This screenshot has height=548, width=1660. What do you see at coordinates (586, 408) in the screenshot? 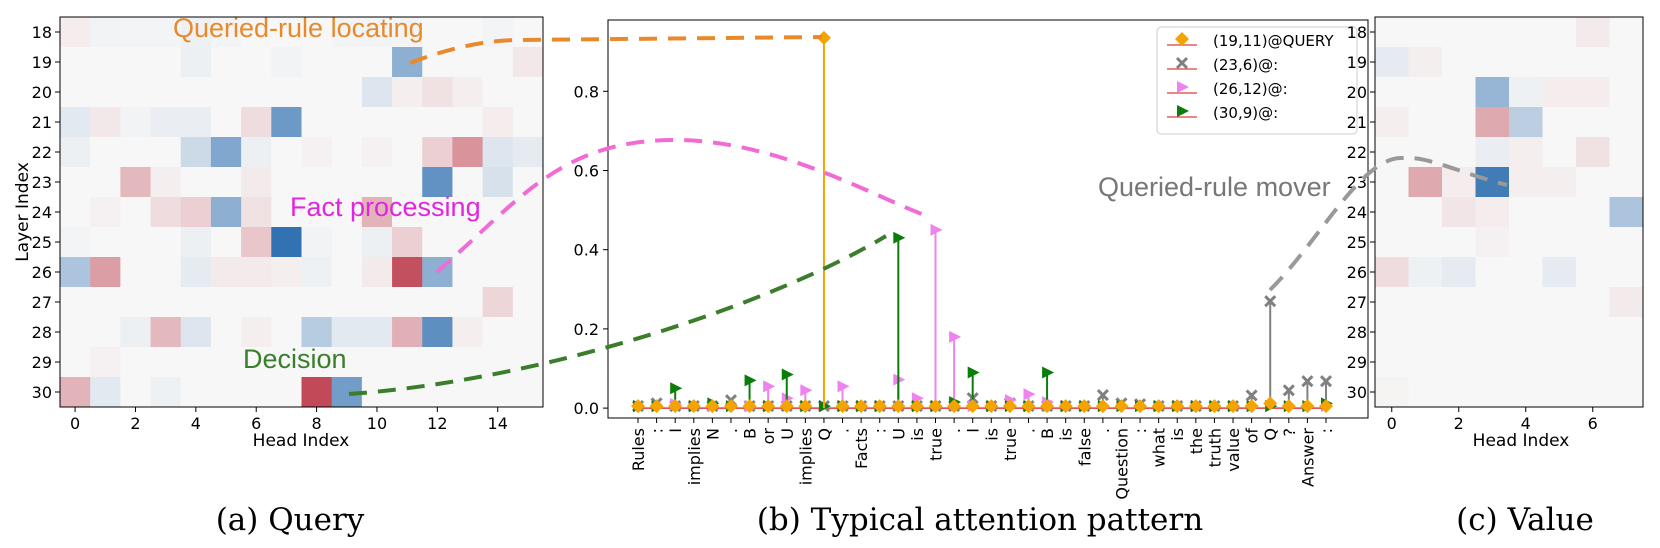
I see `y-tick-label: 0.0` at bounding box center [586, 408].